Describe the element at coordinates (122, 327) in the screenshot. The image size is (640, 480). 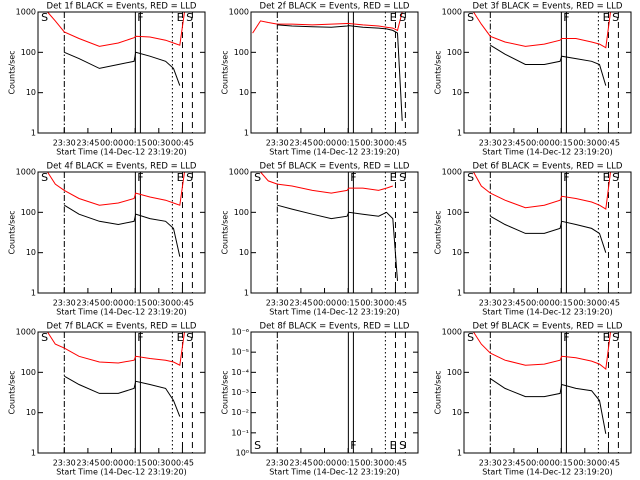
I see `panel-title: Det 7f BLACK = Events, RED = LLD` at that location.